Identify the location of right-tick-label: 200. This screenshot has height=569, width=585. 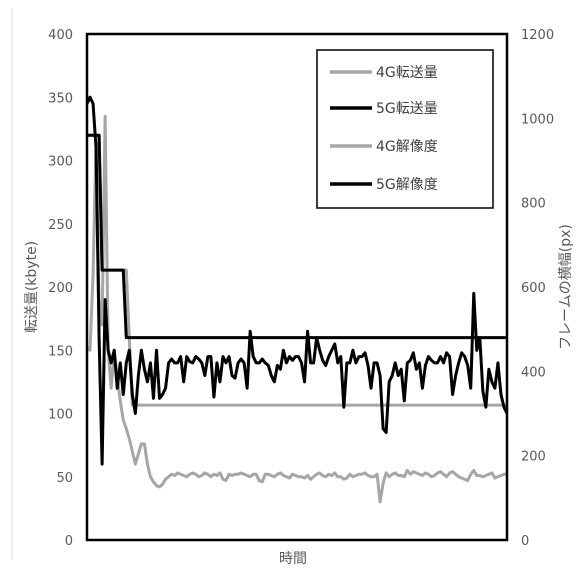
(533, 457).